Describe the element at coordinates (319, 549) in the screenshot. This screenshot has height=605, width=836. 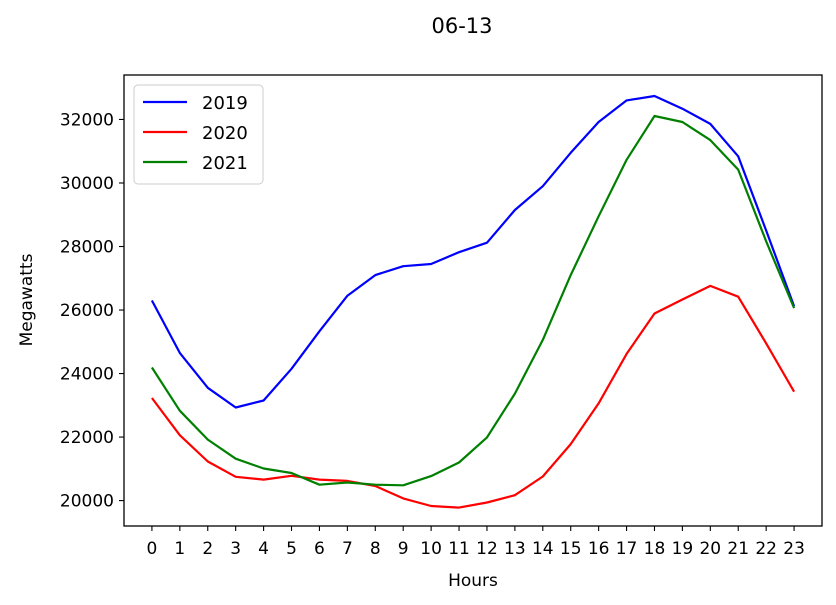
I see `x-tick-label: 6` at that location.